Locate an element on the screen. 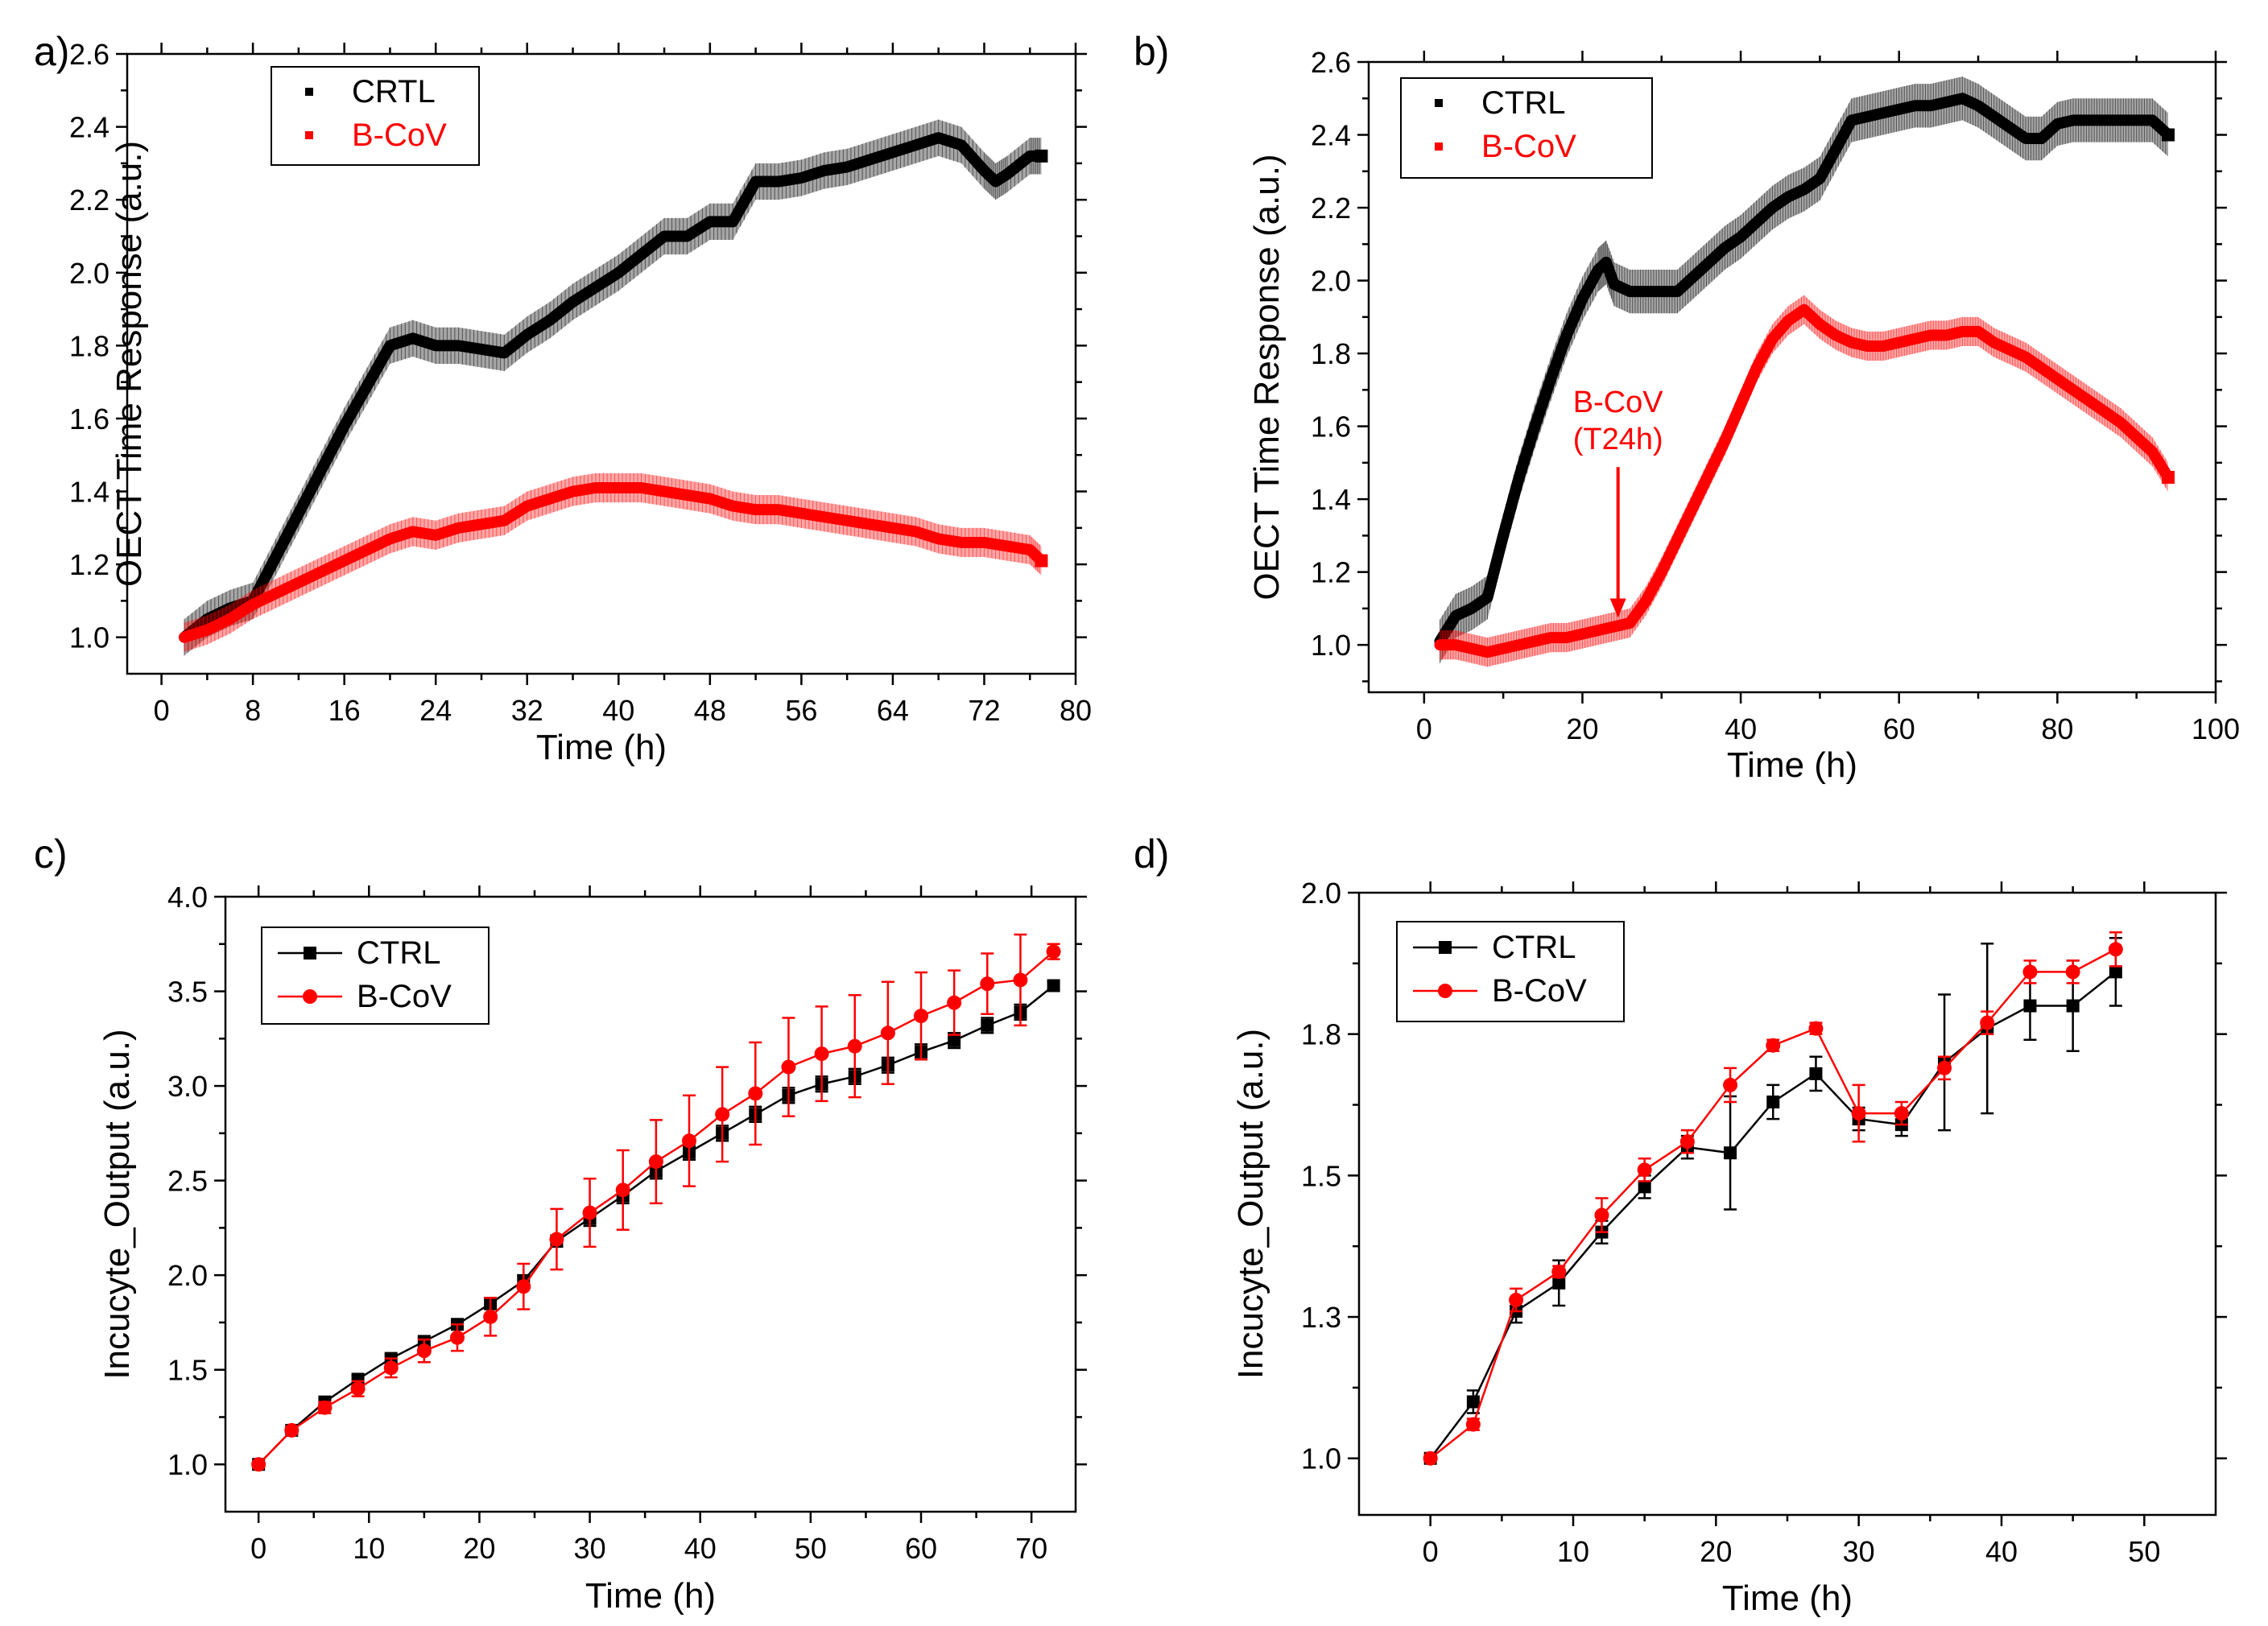 This screenshot has width=2268, height=1626. x-tick-label: 100 is located at coordinates (2216, 729).